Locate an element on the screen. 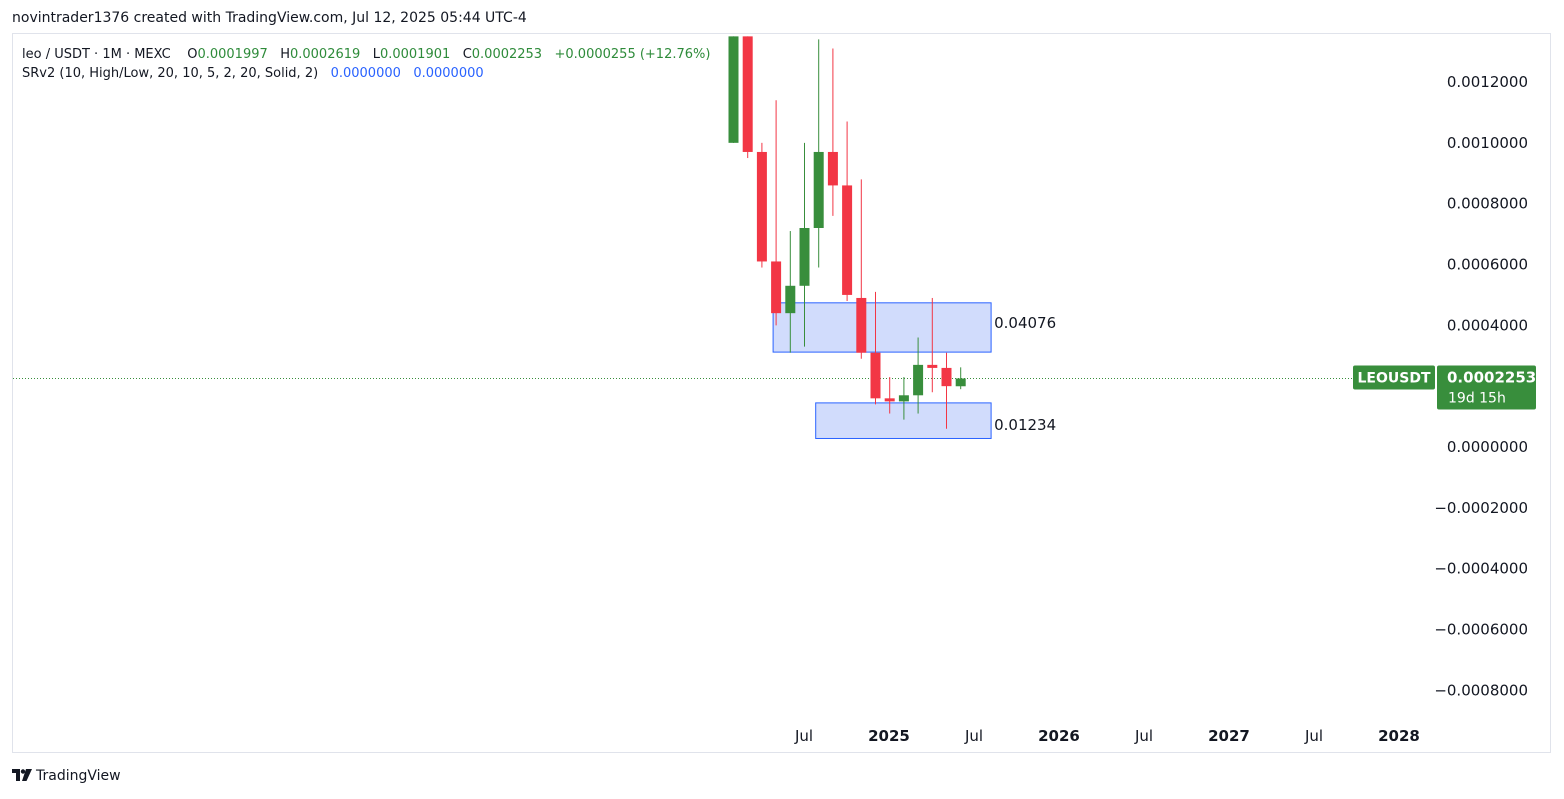 The height and width of the screenshot is (799, 1564). footer-brand: TradingView is located at coordinates (66, 776).